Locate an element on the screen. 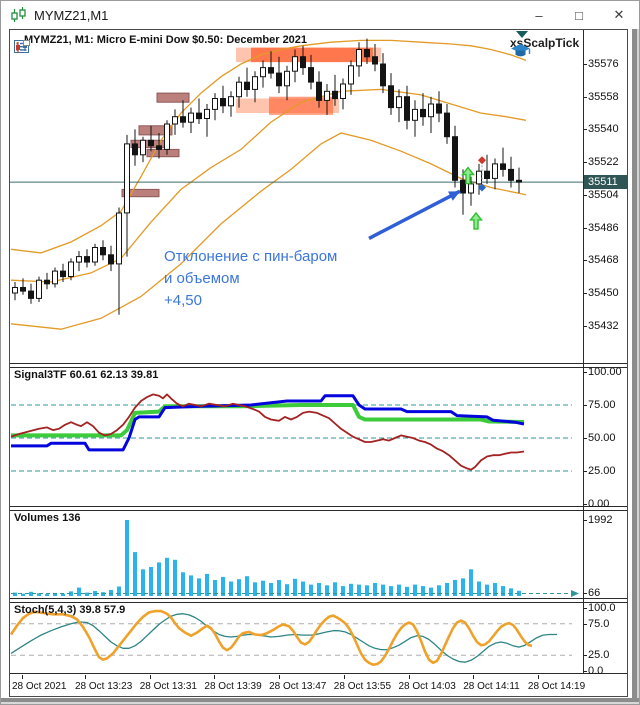  candlestick-chart-icon is located at coordinates (18, 15).